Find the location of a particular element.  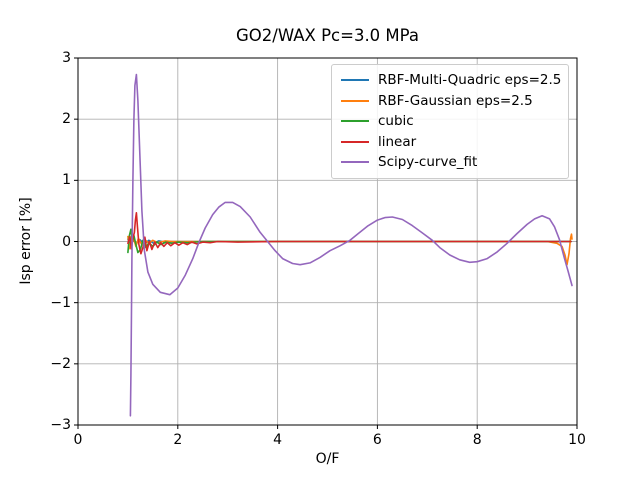

x-tick-label: 6 is located at coordinates (377, 440).